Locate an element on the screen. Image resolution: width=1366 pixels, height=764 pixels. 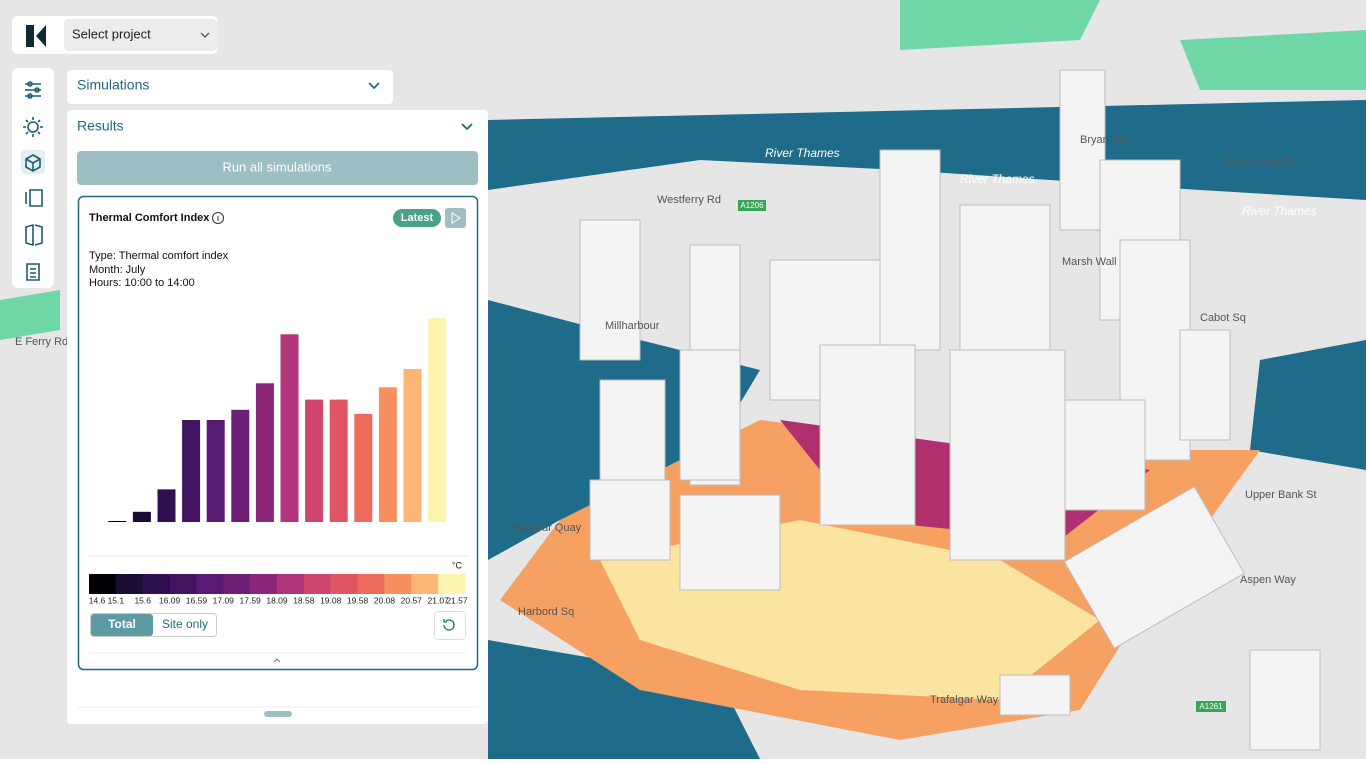
simulations-section is located at coordinates (230, 87).